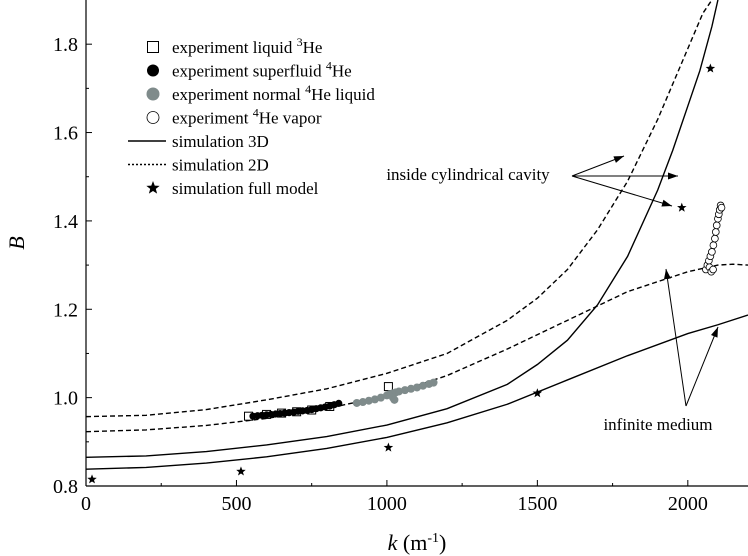  Describe the element at coordinates (618, 159) in the screenshot. I see `arrow-cavity-2d-head` at that location.